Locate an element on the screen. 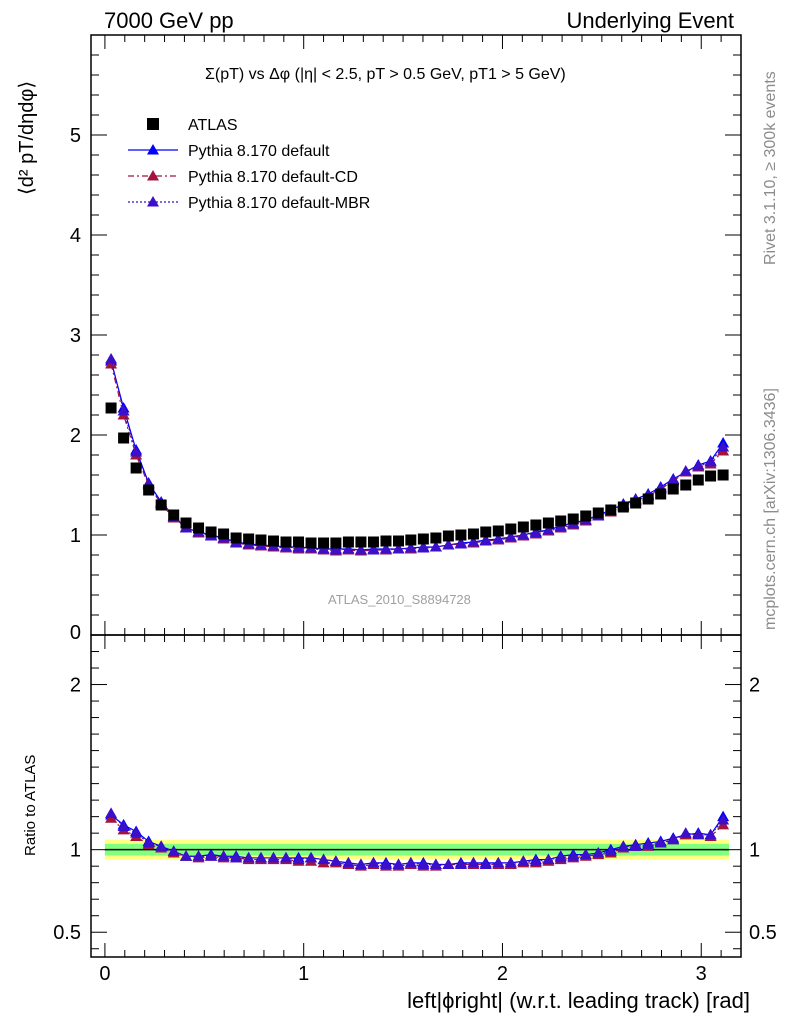  legend-label: Pythia 8.170 default is located at coordinates (259, 151).